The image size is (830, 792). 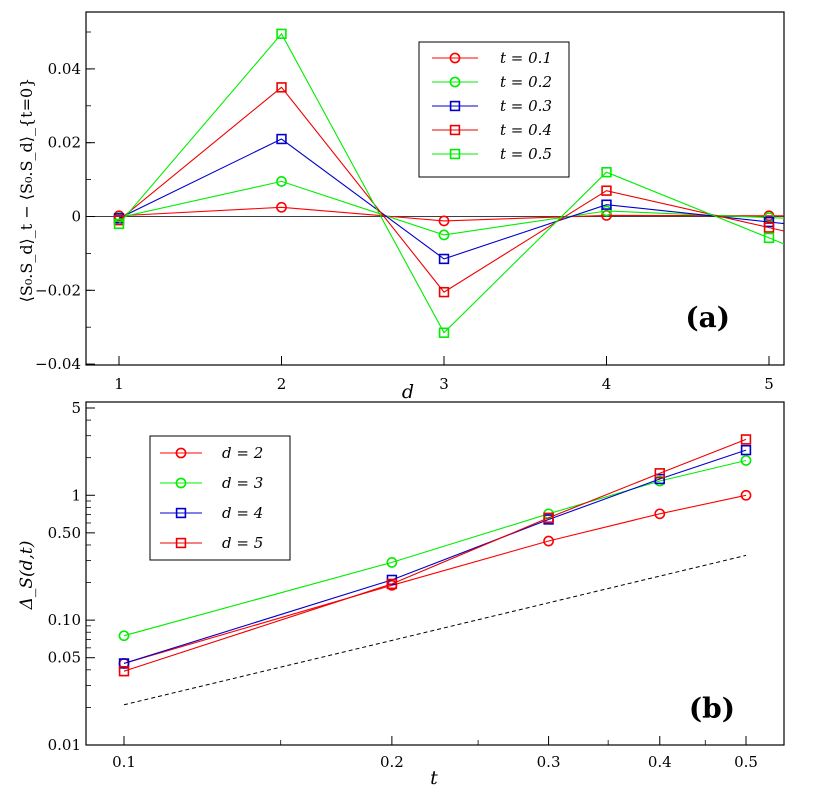 I want to click on panel-b-ytick-label: 1, so click(x=76, y=495).